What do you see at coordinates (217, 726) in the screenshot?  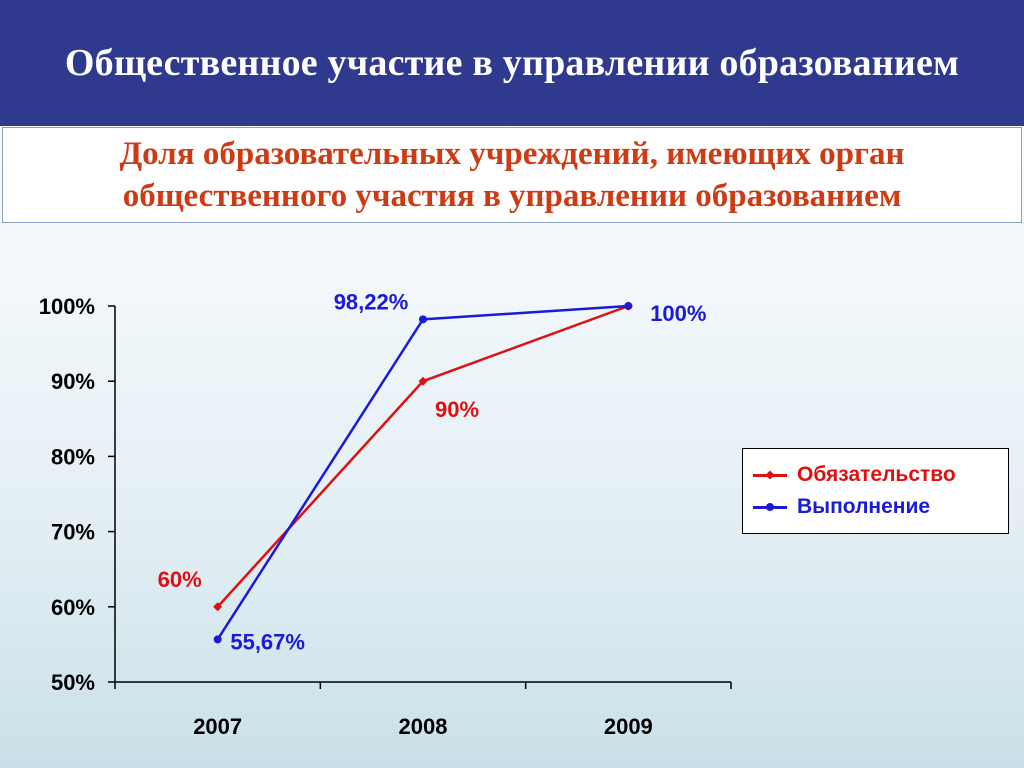 I see `x-tick-label: 2007` at bounding box center [217, 726].